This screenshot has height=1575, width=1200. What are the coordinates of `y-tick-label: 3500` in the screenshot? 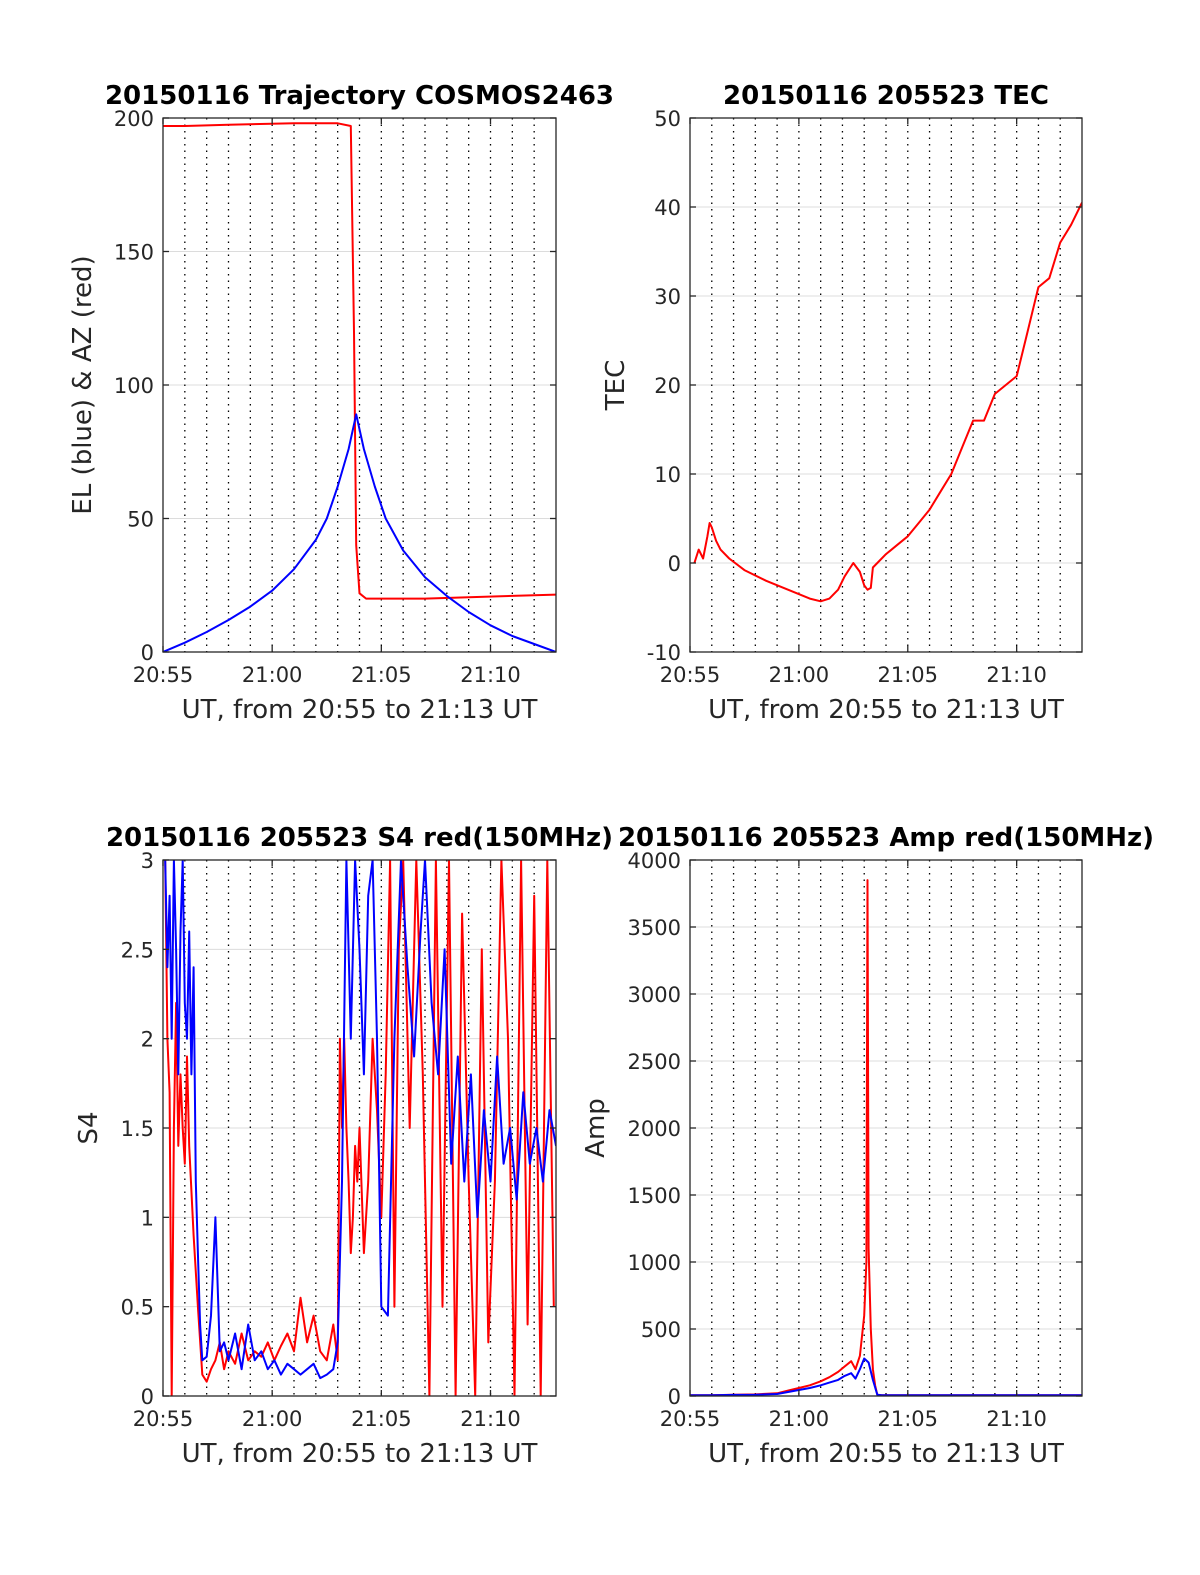 It's located at (654, 928).